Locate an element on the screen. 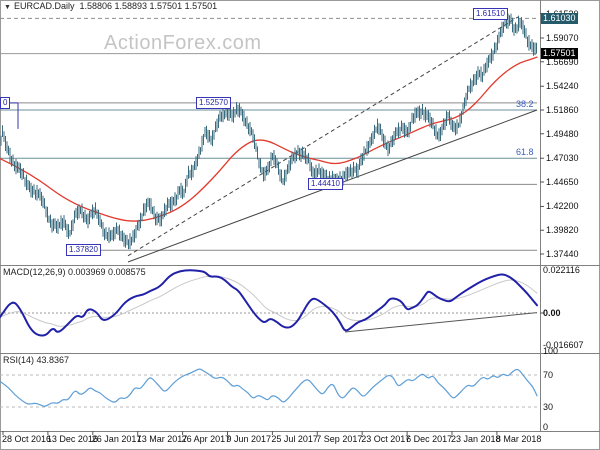 This screenshot has width=600, height=450. date-label: 9 Jun 2017 is located at coordinates (249, 439).